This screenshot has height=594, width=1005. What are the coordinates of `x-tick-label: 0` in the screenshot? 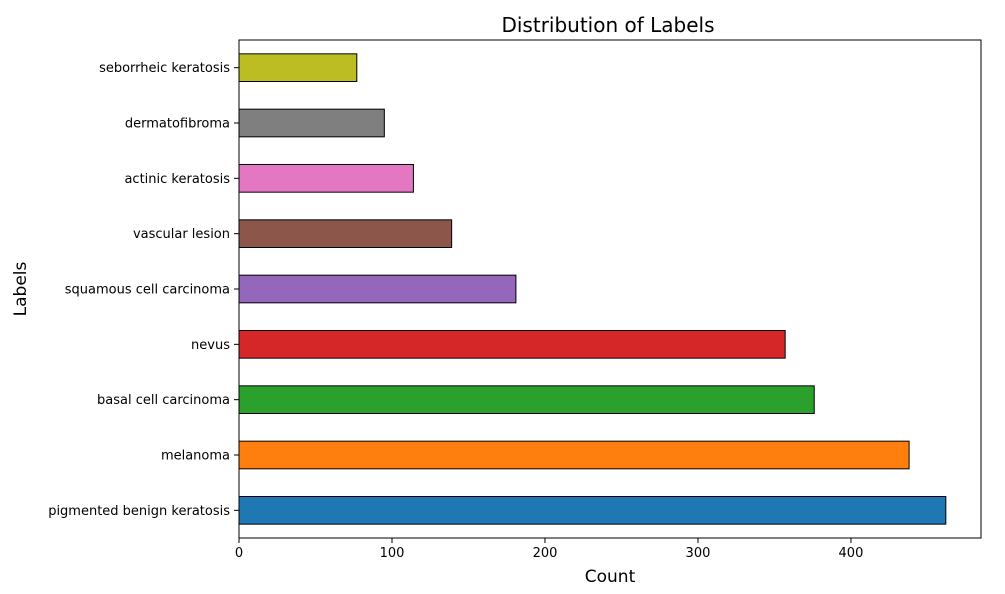 It's located at (239, 553).